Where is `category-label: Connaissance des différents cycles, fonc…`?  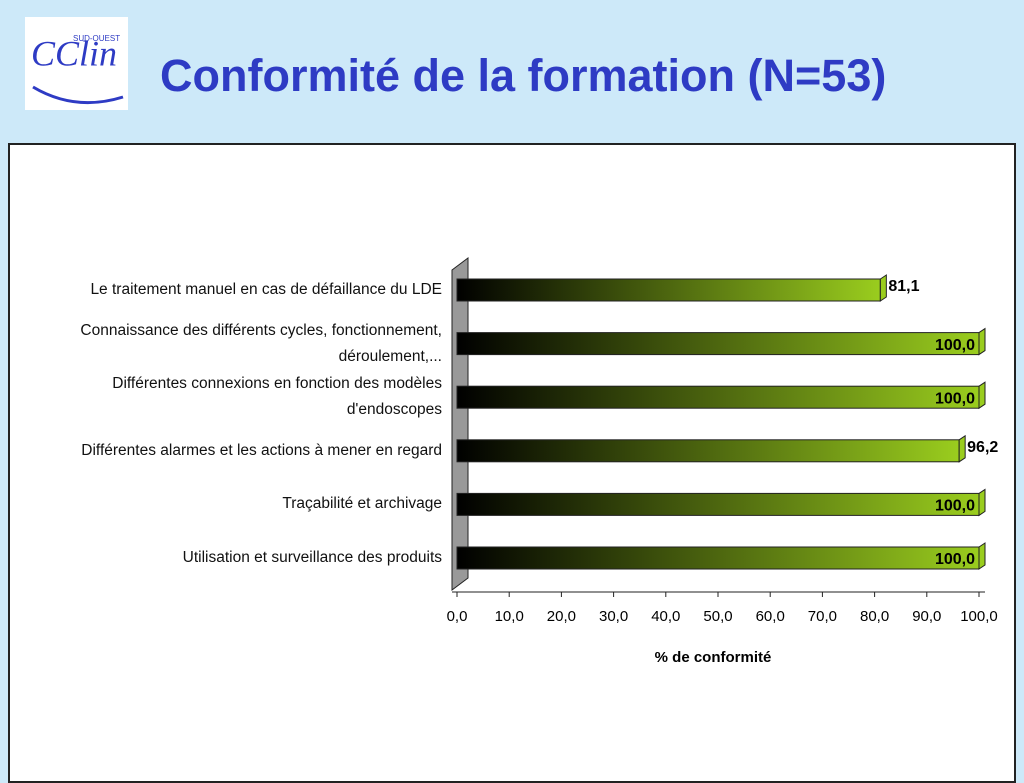
category-label: Connaissance des différents cycles, fonc… is located at coordinates (261, 343).